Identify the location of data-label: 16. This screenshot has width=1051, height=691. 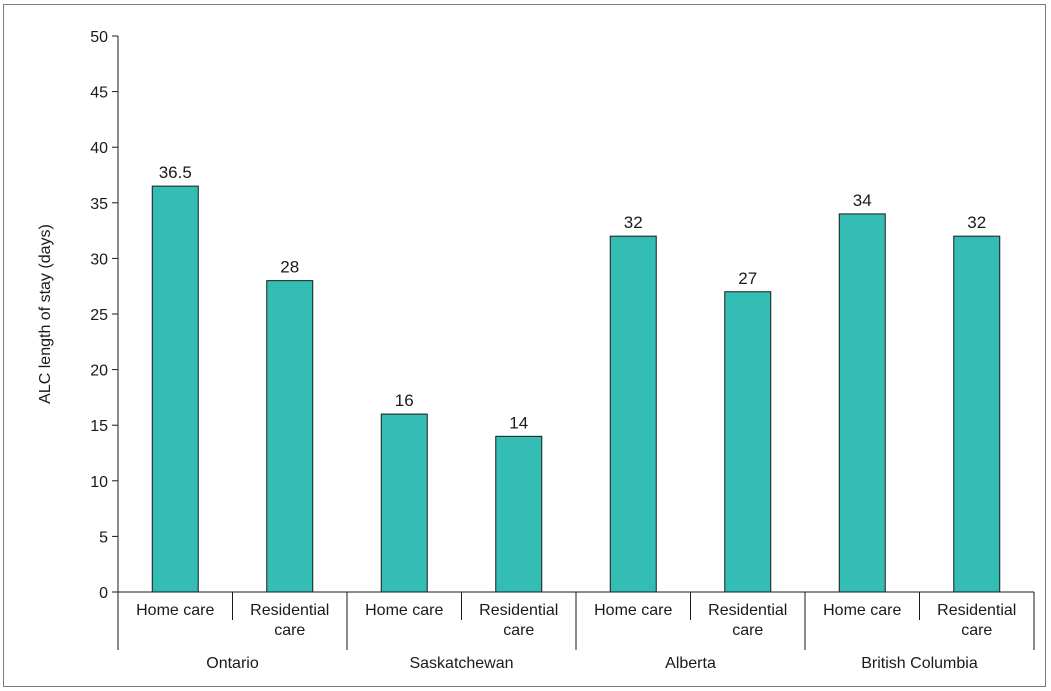
(404, 400).